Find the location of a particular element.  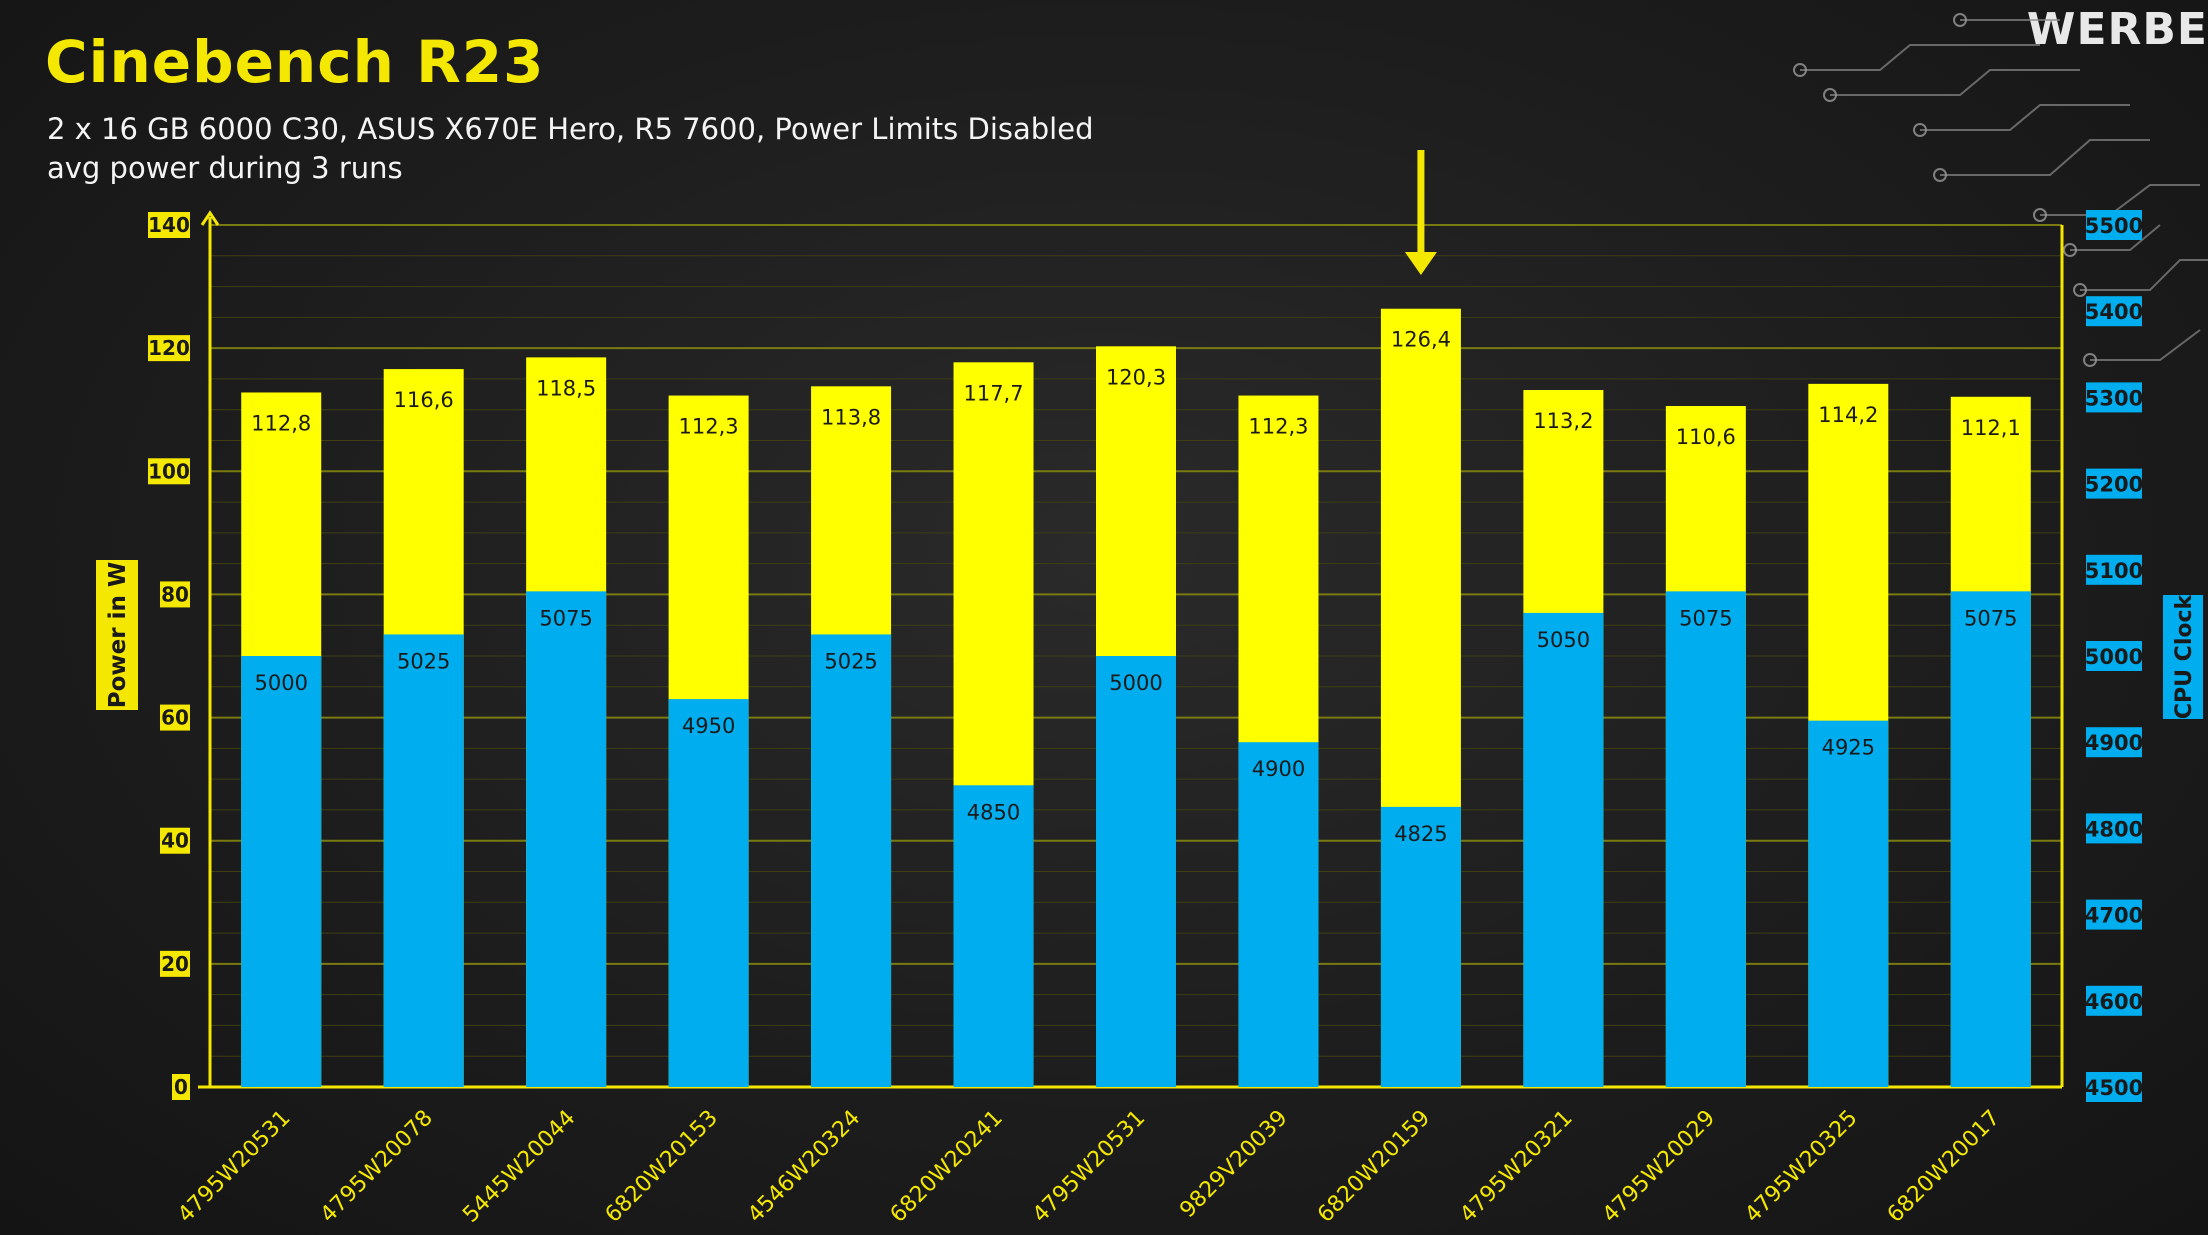

y-axis-arrow is located at coordinates (210, 218).